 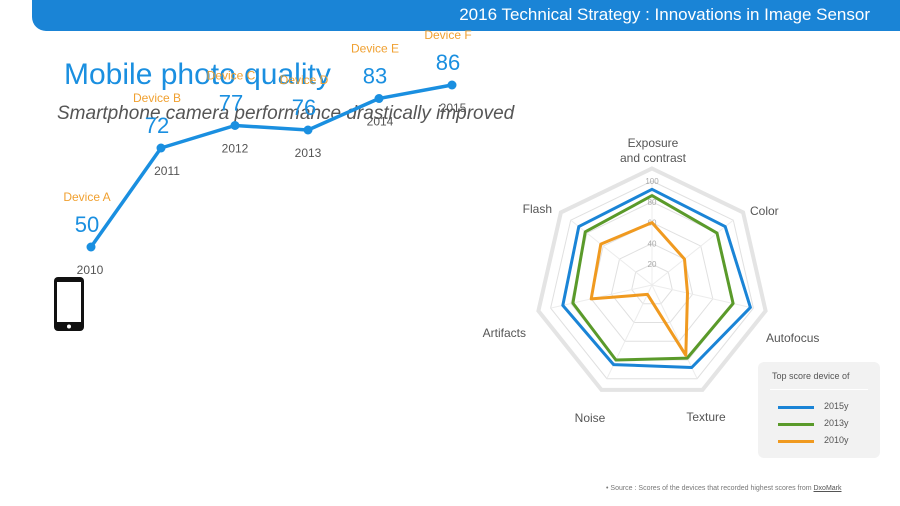 I want to click on device-label-2013: Device D, so click(x=304, y=80).